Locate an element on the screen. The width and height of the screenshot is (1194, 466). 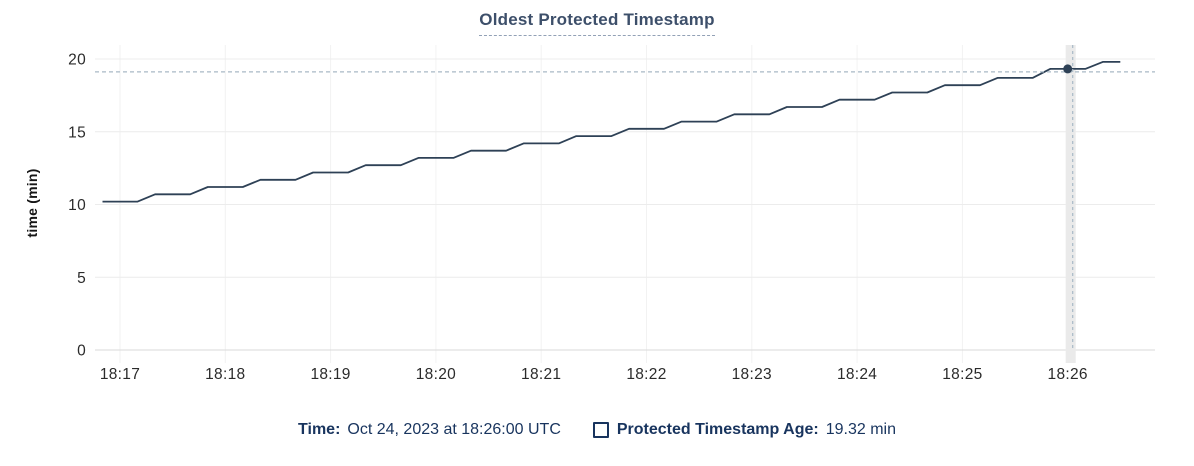
x-tick-label: 18:18 is located at coordinates (225, 374).